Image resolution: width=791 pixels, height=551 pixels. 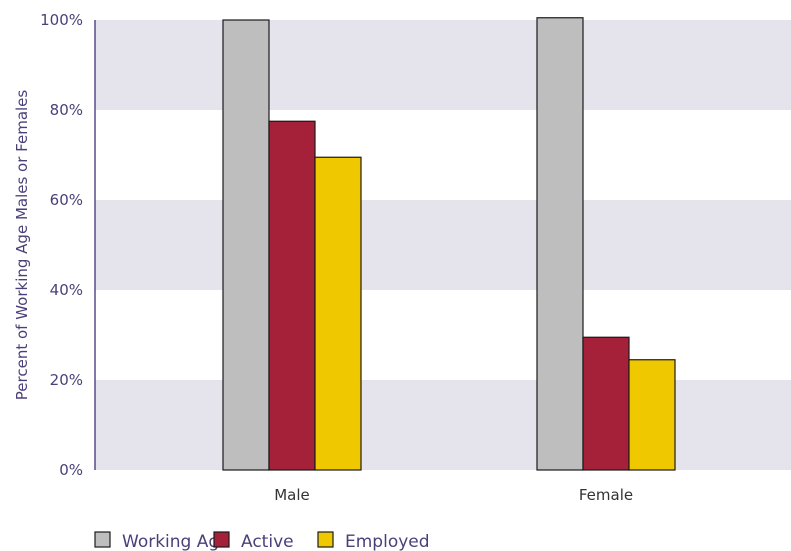 I want to click on legend: Working Age Active Employed, so click(x=262, y=541).